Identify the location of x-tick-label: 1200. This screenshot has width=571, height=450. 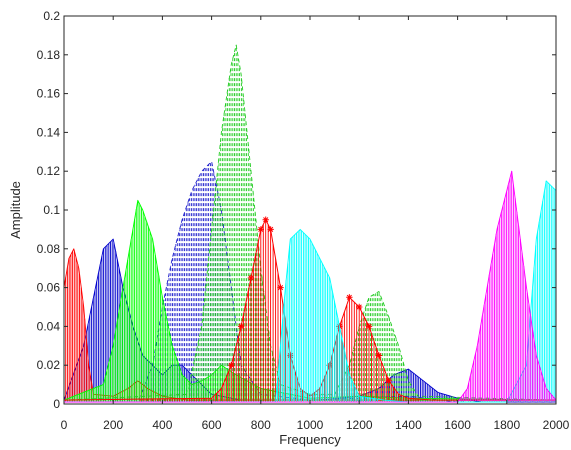
(359, 425).